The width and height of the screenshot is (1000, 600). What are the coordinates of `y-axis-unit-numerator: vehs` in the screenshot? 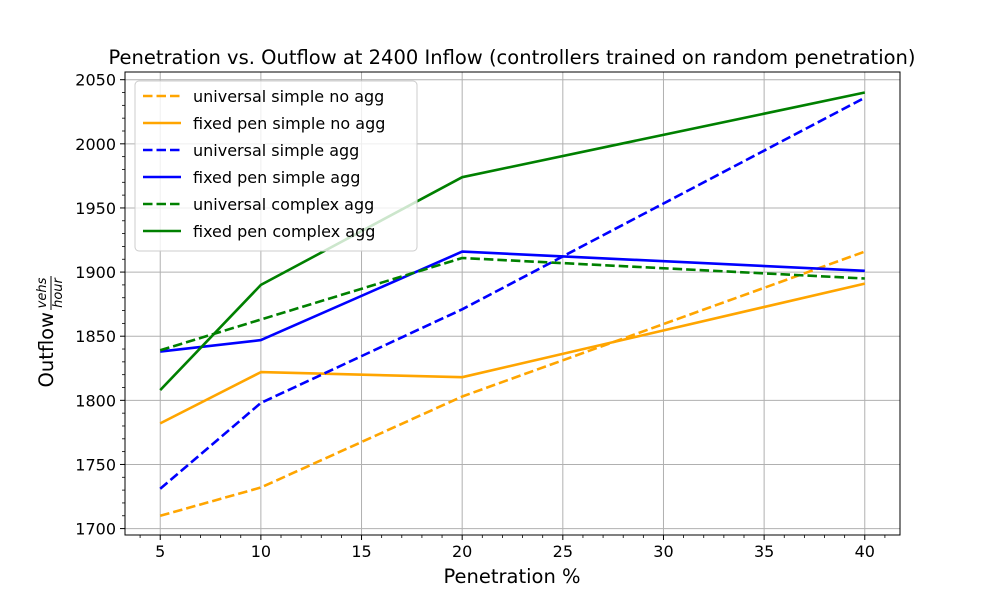 It's located at (42, 292).